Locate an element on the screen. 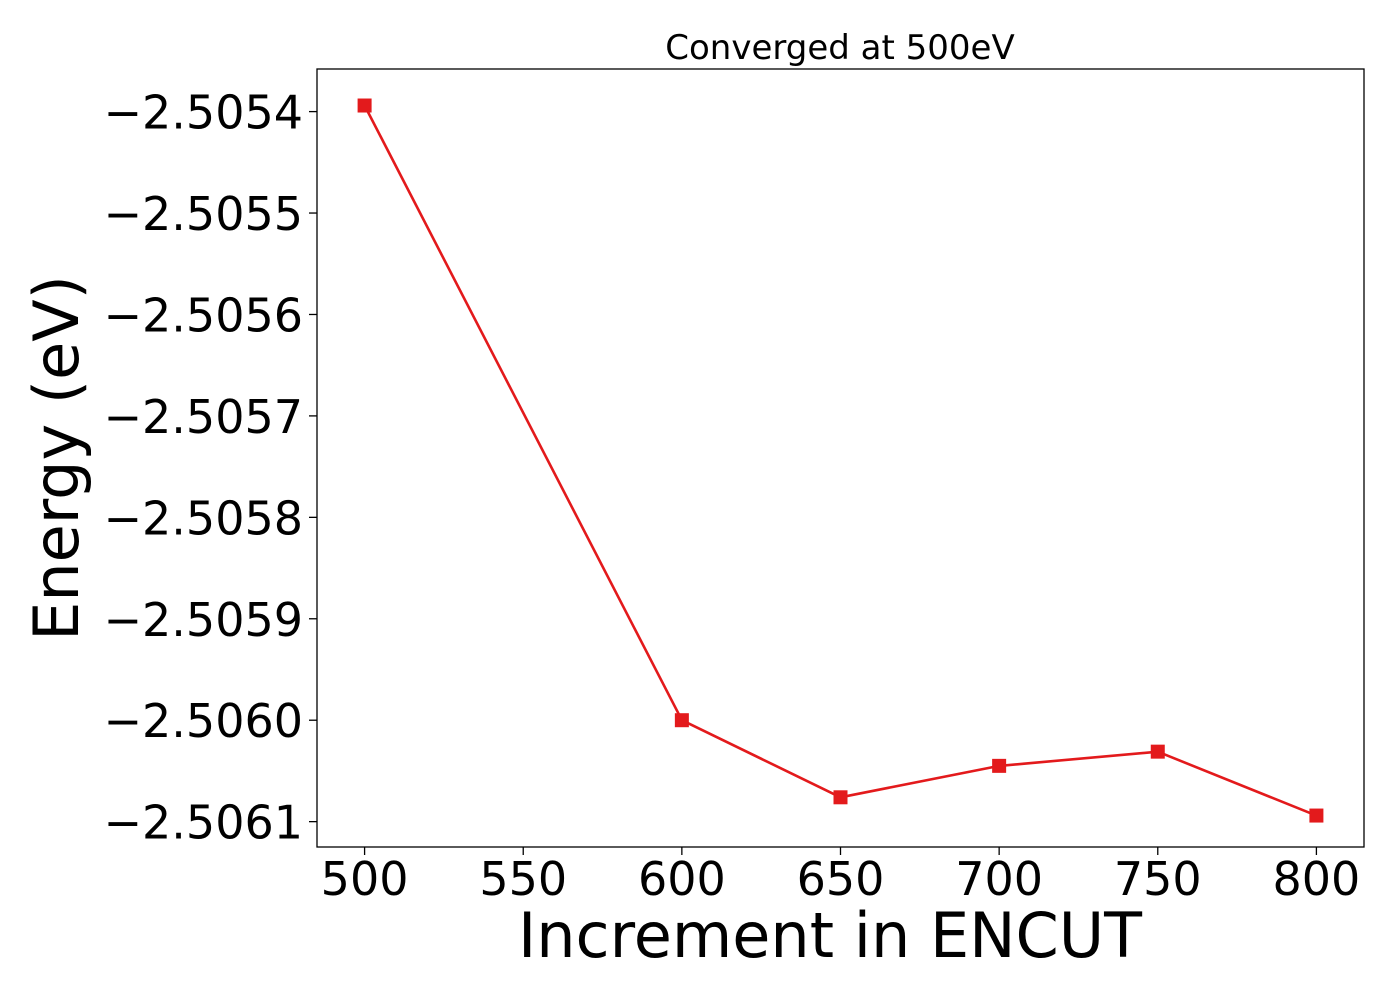  x-tick-label: 750 is located at coordinates (1158, 879).